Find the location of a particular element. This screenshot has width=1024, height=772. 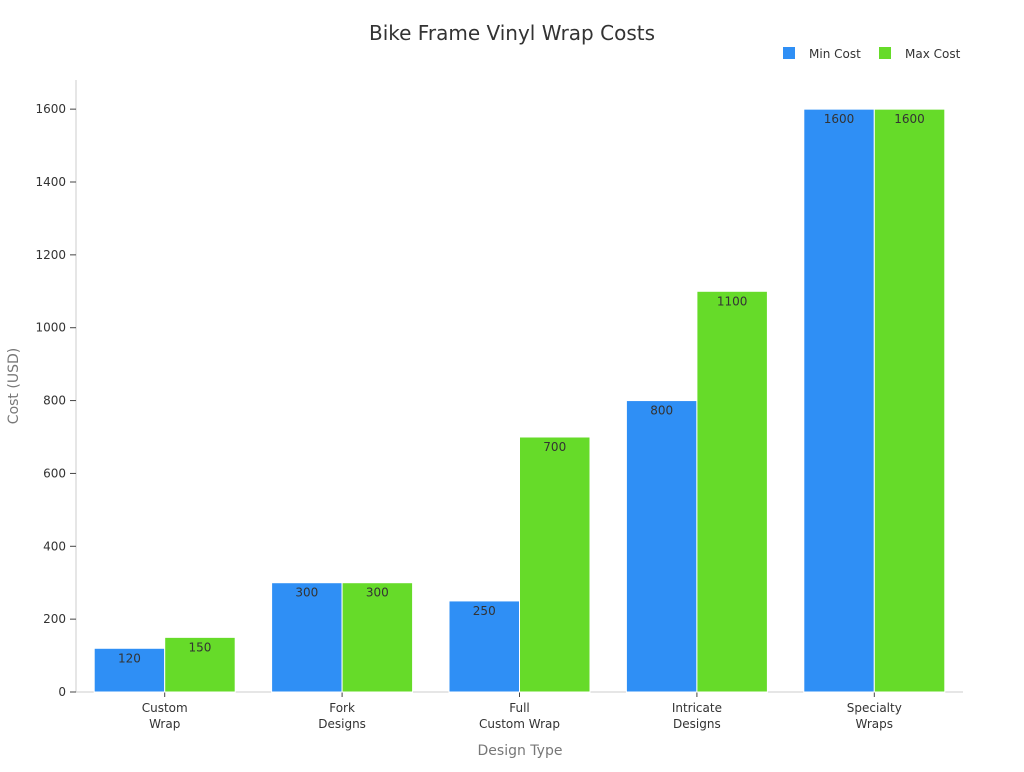

x-tick-label-line: Custom is located at coordinates (165, 708).